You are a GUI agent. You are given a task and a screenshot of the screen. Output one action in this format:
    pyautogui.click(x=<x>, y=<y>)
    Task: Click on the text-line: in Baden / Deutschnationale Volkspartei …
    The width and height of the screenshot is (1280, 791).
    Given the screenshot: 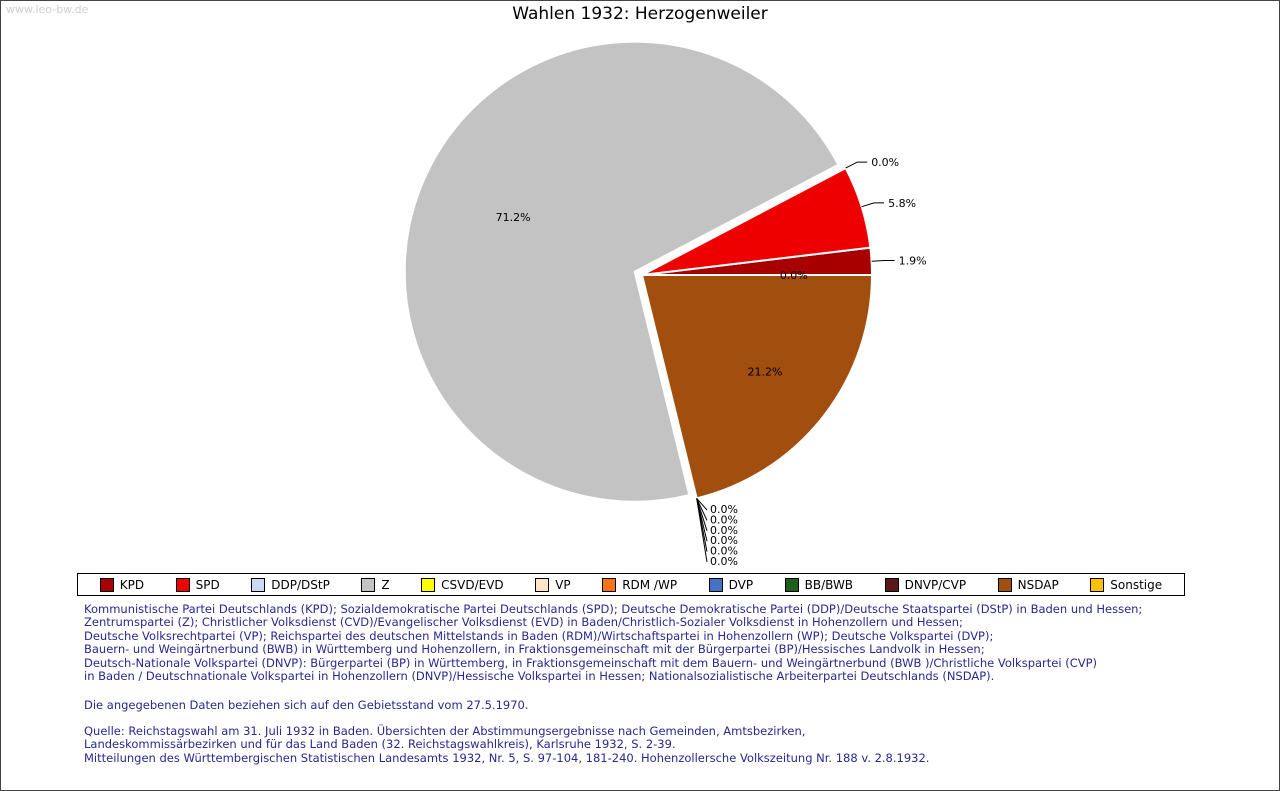 What is the action you would take?
    pyautogui.click(x=539, y=676)
    